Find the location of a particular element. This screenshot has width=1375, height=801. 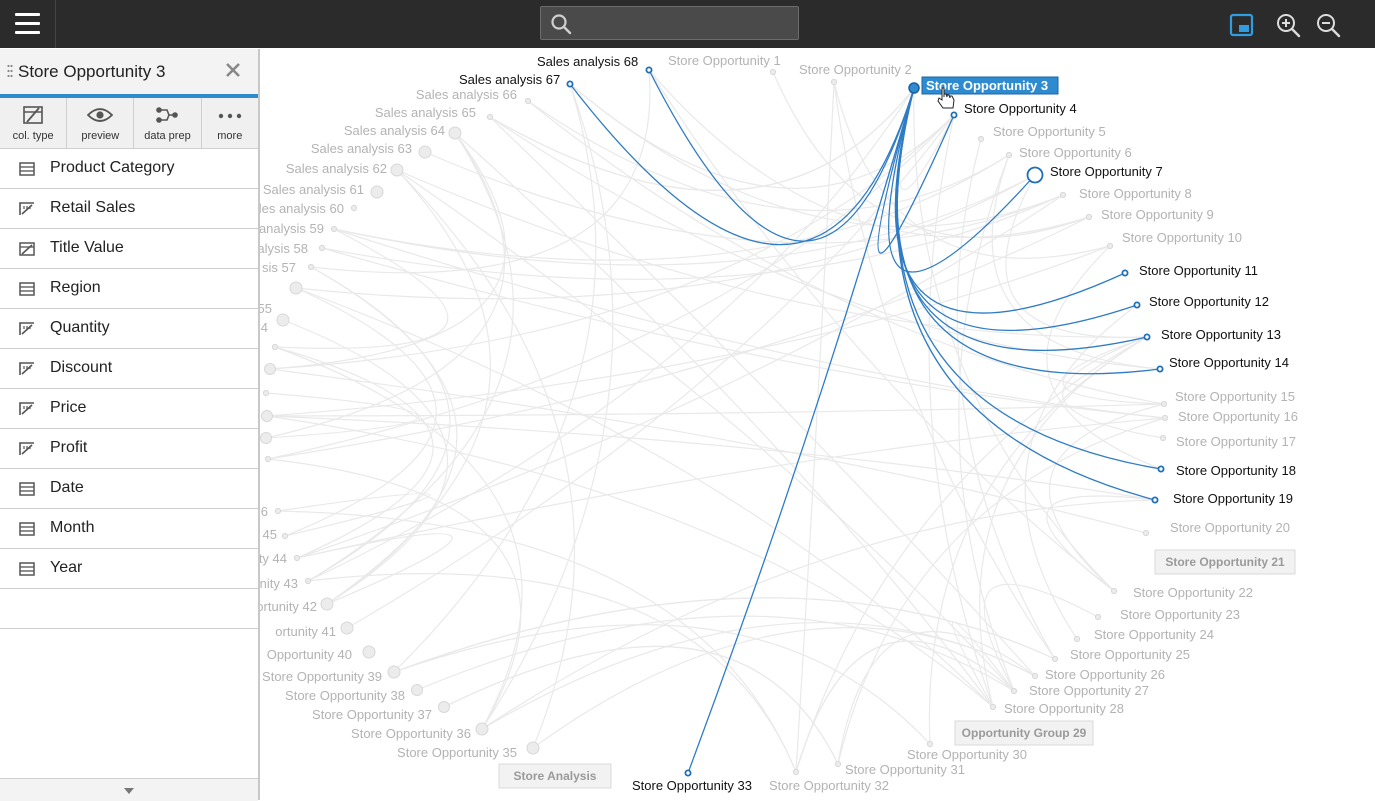

field-item: Discount is located at coordinates (129, 369).